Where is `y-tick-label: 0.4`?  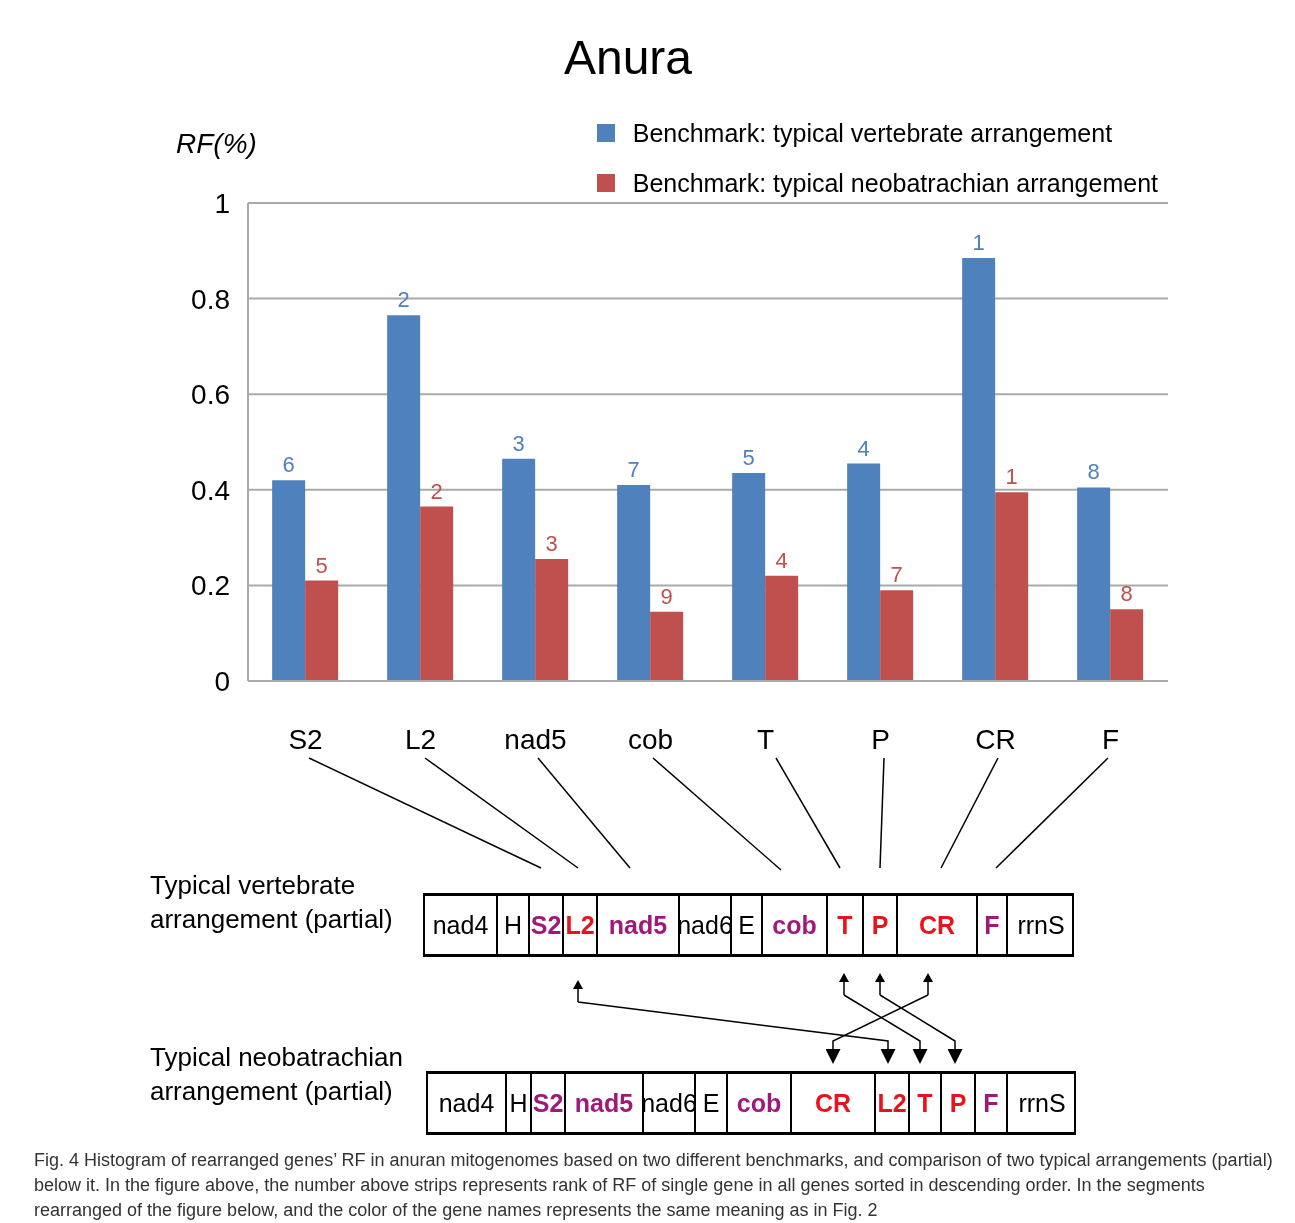 y-tick-label: 0.4 is located at coordinates (210, 490).